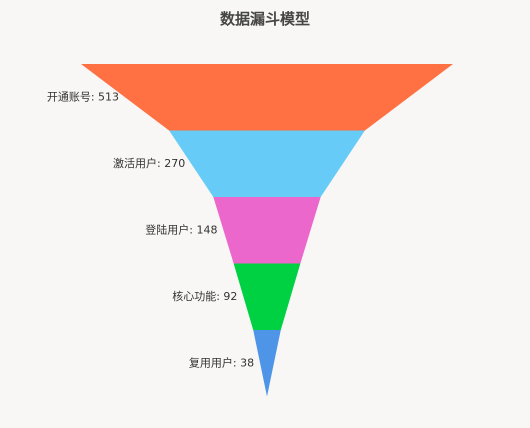  What do you see at coordinates (264, 19) in the screenshot?
I see `chart-title: 数据漏斗模型` at bounding box center [264, 19].